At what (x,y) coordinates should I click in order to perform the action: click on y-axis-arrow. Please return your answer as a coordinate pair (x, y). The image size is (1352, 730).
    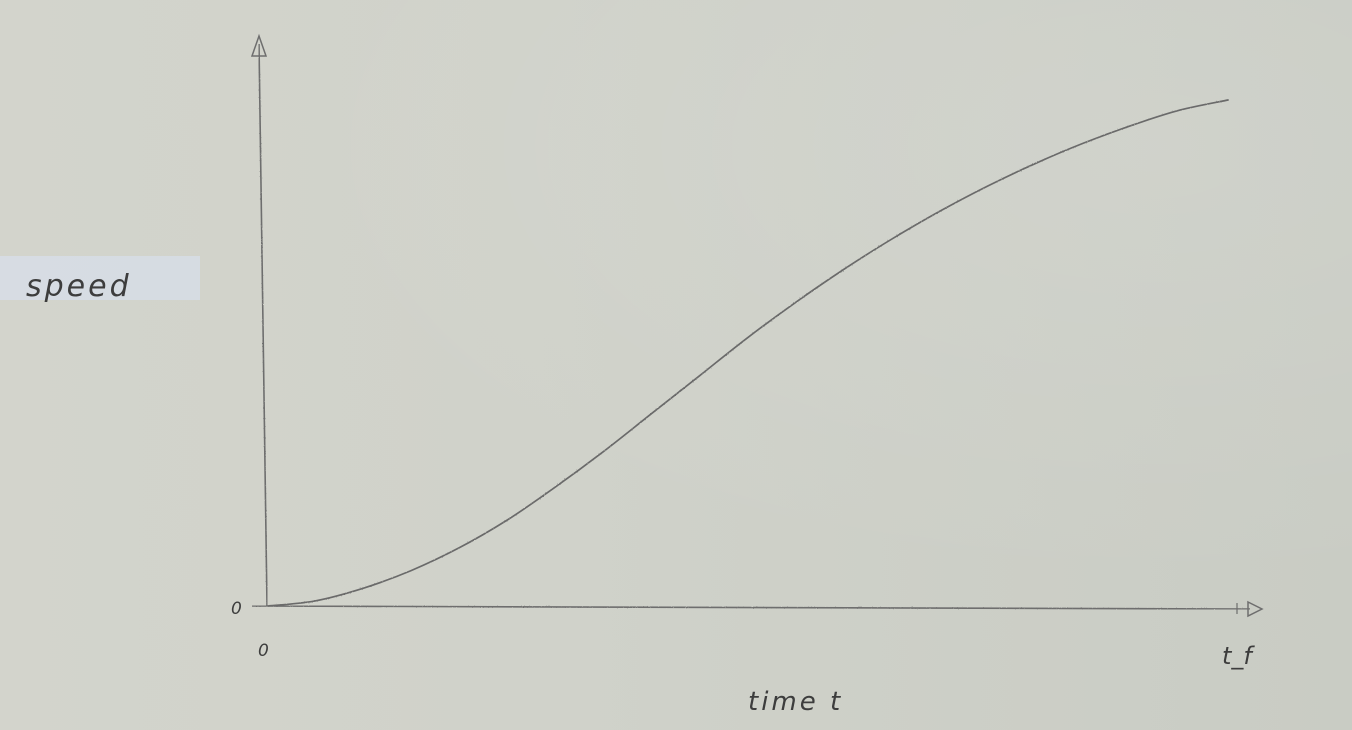
    Looking at the image, I should click on (259, 45).